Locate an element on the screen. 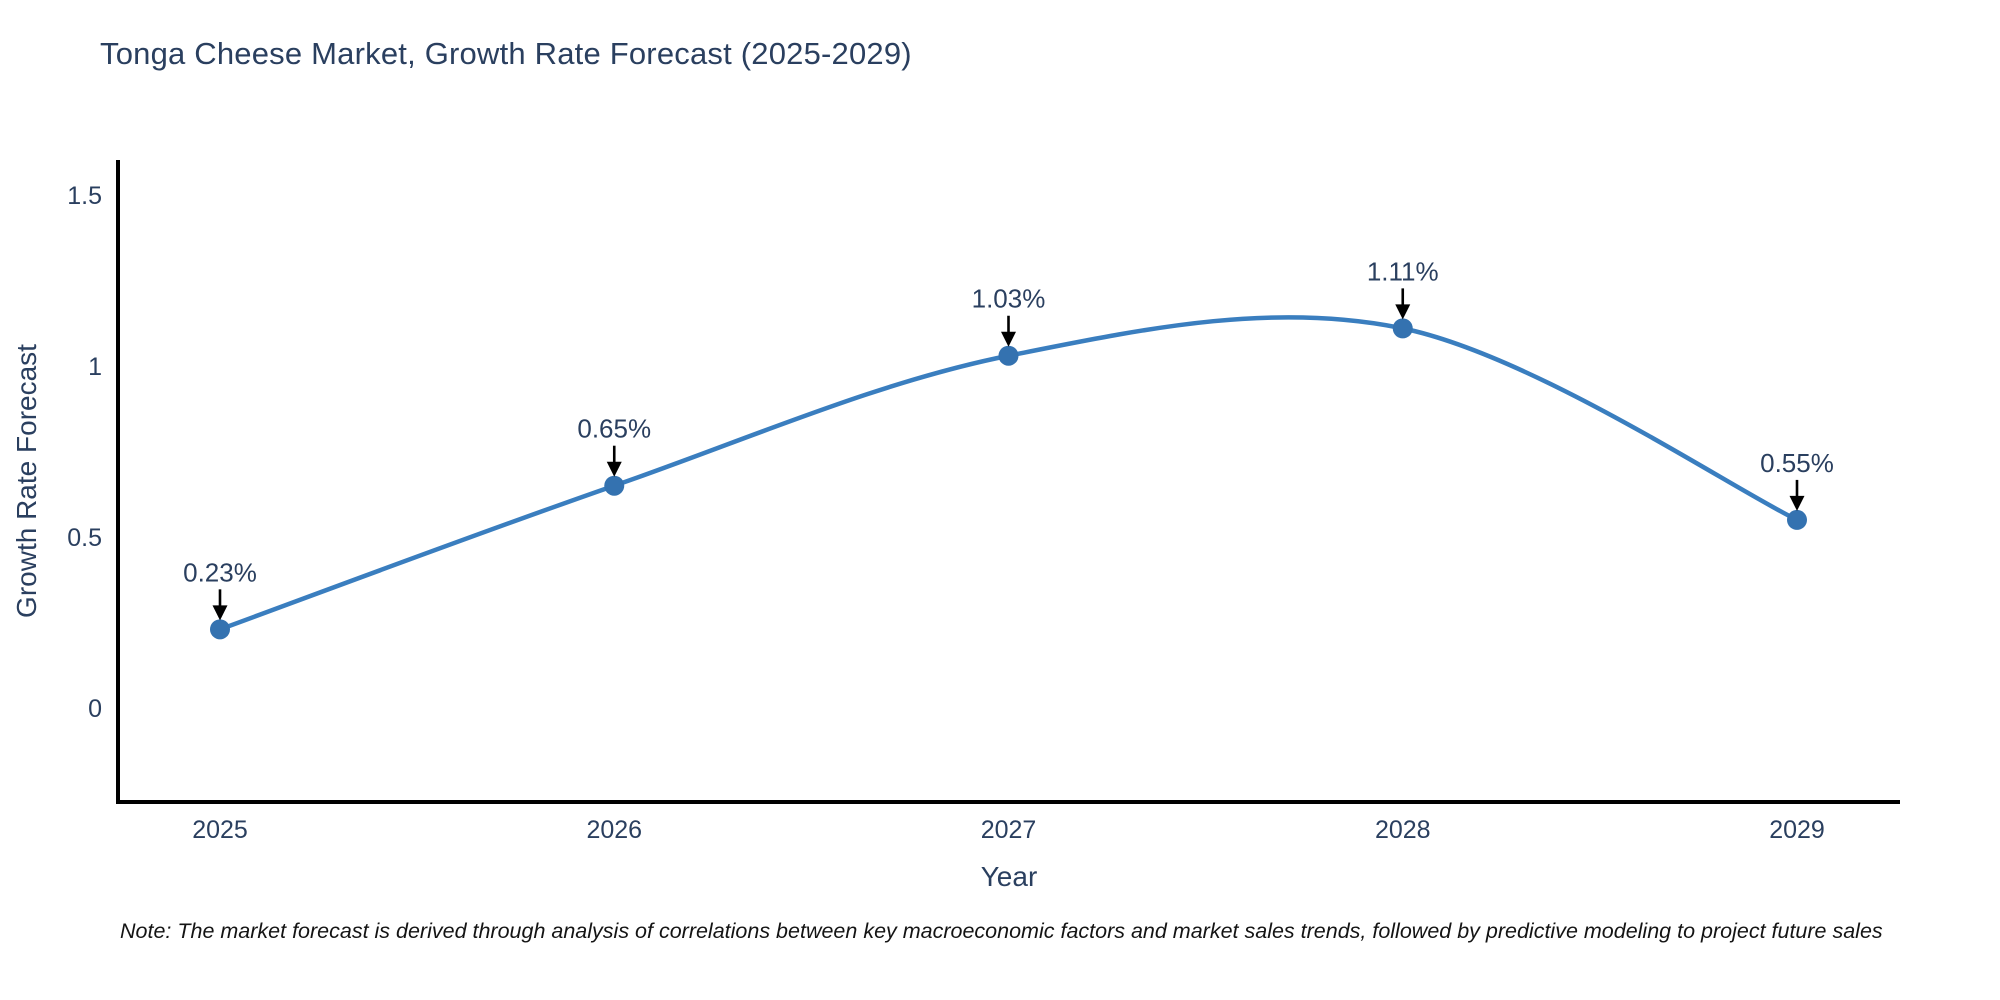 The image size is (2000, 1000). x-tick-label: 2027 is located at coordinates (1009, 830).